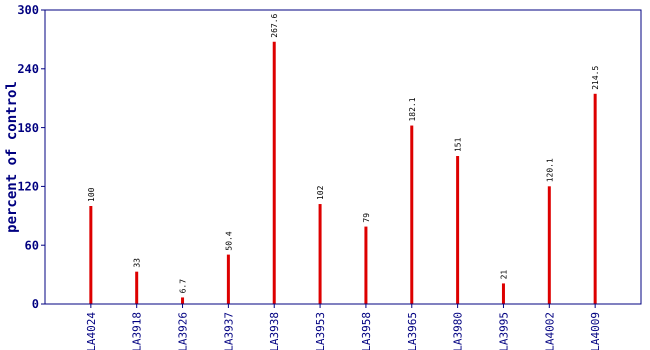  What do you see at coordinates (137, 263) in the screenshot?
I see `data-label: 33` at bounding box center [137, 263].